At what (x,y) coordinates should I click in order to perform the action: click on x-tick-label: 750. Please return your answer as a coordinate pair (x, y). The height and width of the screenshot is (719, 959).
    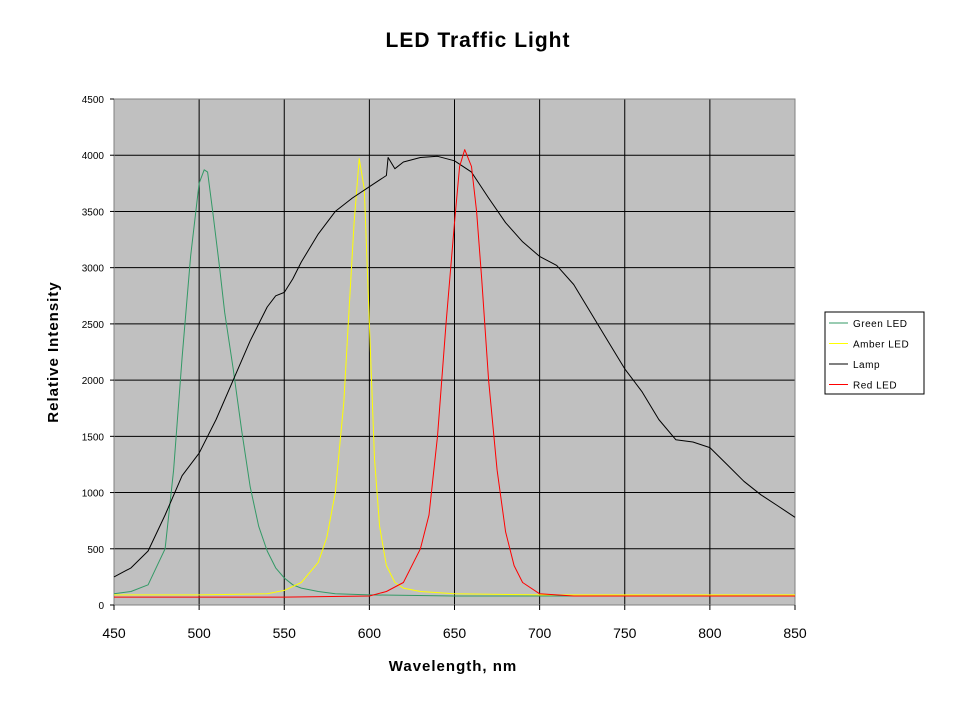
    Looking at the image, I should click on (625, 633).